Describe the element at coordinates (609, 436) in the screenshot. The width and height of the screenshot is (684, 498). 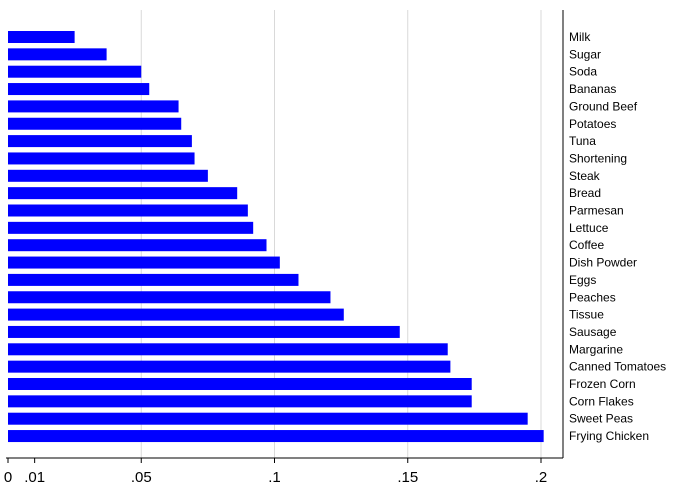
I see `category-label: Frying Chicken` at that location.